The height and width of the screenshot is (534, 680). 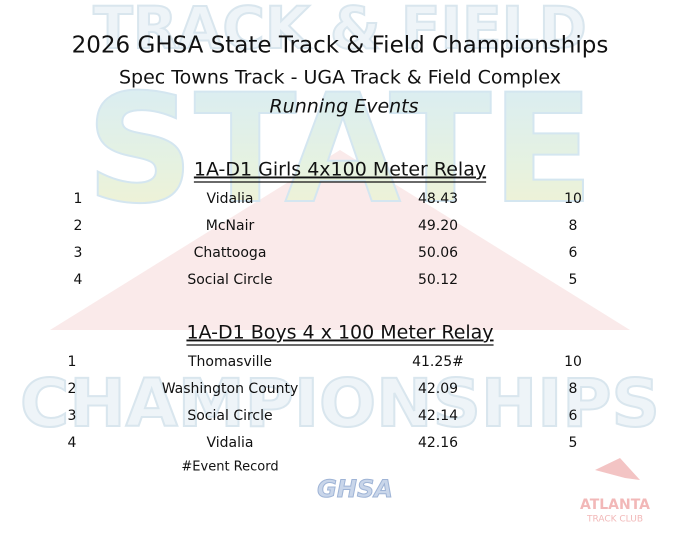 I want to click on team: McNair, so click(x=230, y=226).